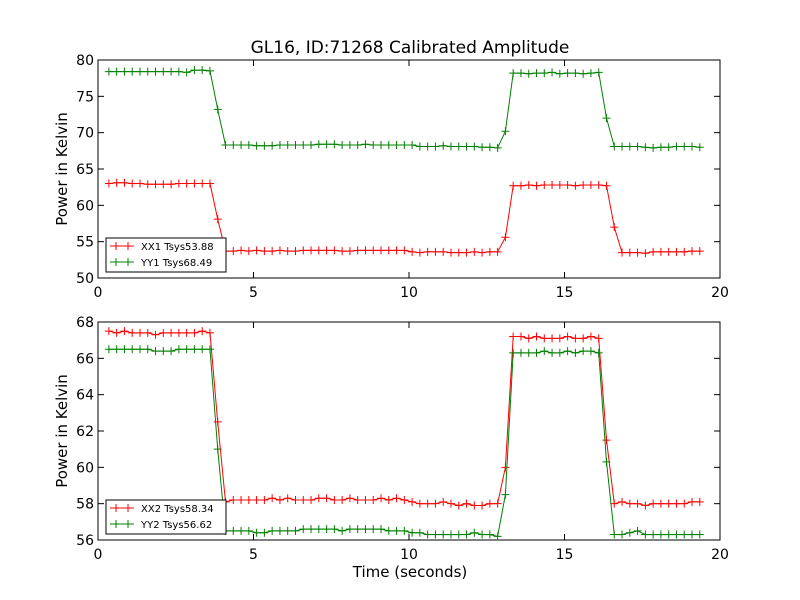  Describe the element at coordinates (85, 396) in the screenshot. I see `y-tick-label: 64` at that location.